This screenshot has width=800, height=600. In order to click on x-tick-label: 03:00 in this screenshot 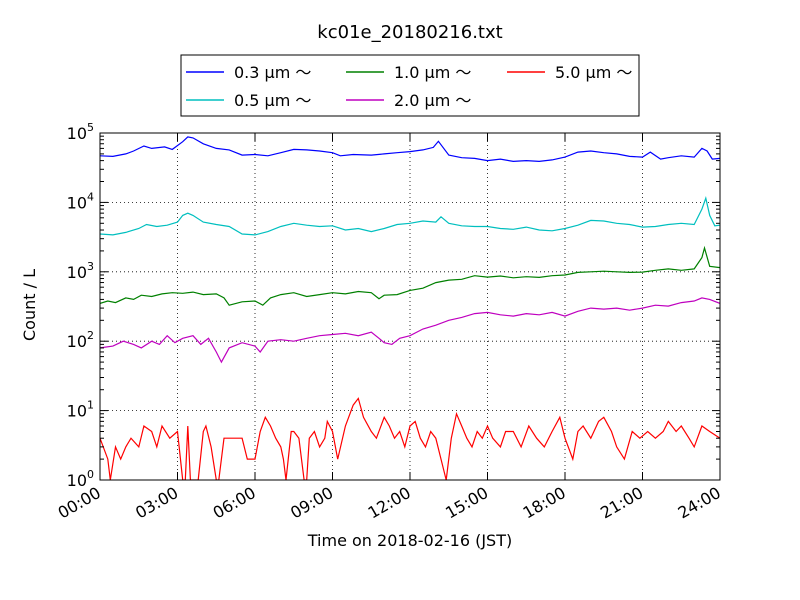, I will do `click(156, 503)`.